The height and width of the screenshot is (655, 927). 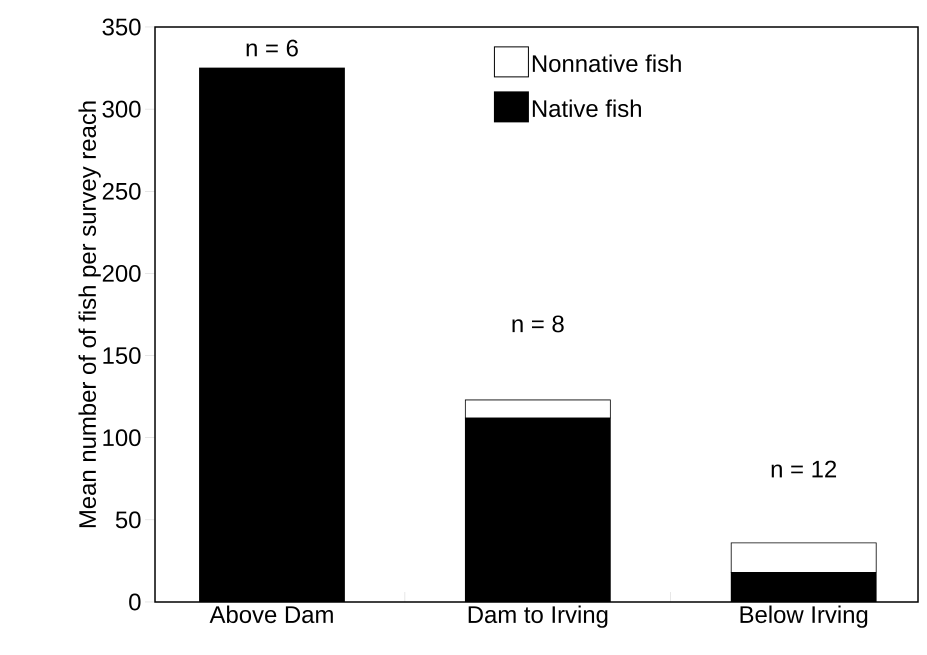 What do you see at coordinates (804, 617) in the screenshot?
I see `x-tick-label: Below Irving` at bounding box center [804, 617].